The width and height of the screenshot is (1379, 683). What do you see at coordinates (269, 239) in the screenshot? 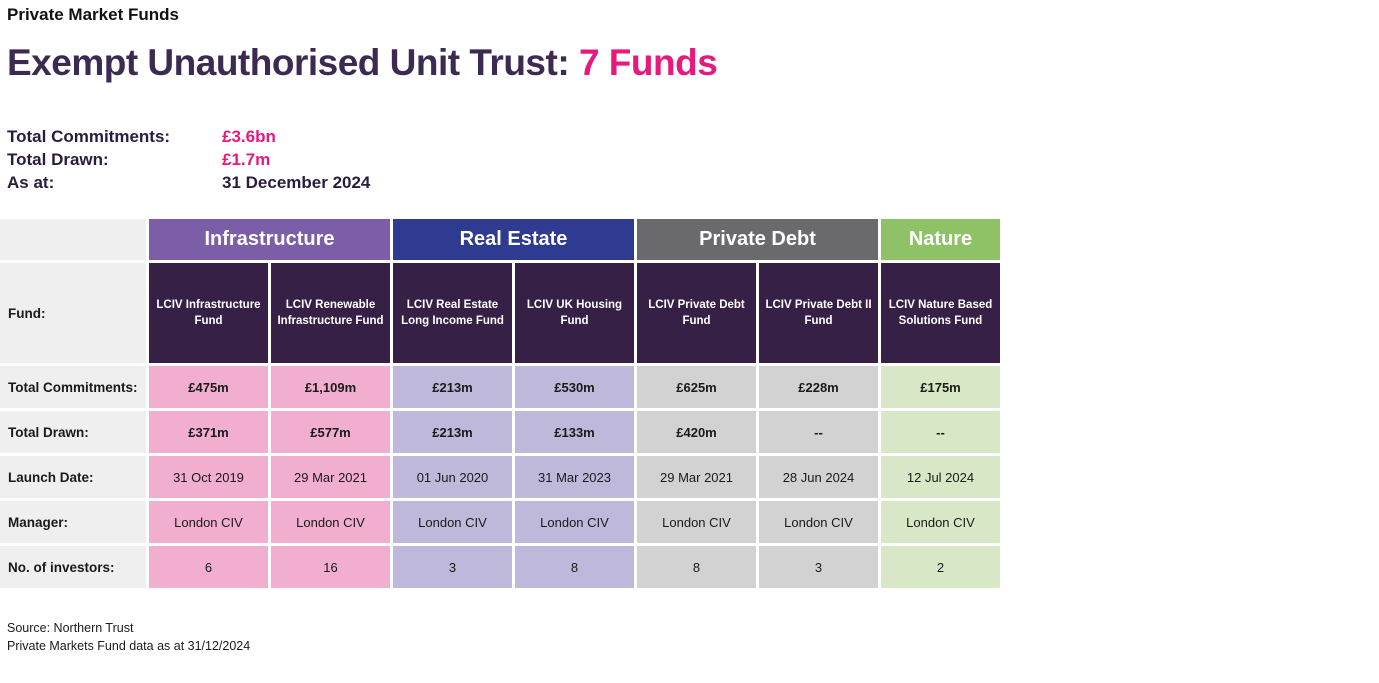
I see `category-header-infrastructure: Infrastructure` at bounding box center [269, 239].